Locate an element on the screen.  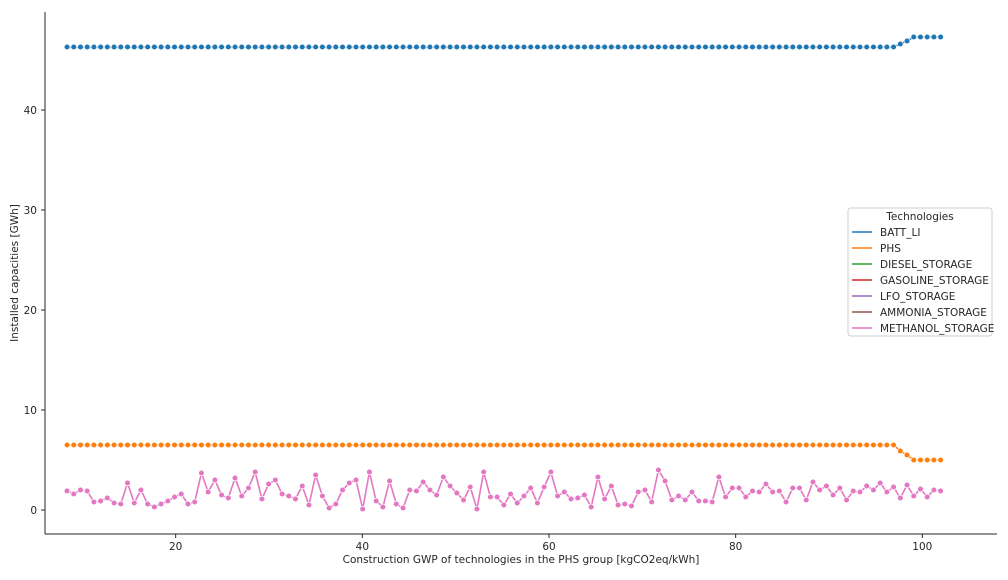
legend-entry-label: METHANOL_STORAGE is located at coordinates (937, 329).